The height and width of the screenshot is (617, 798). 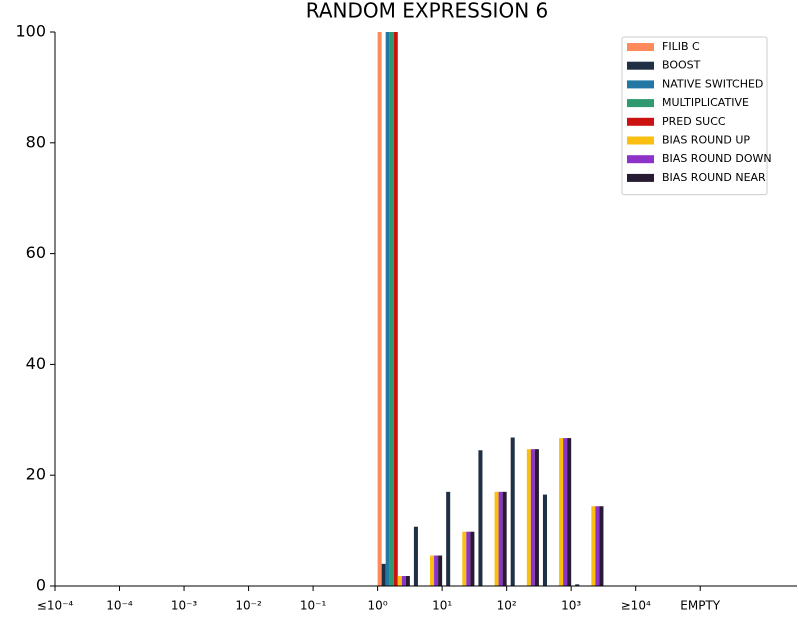 I want to click on x-tick-label: ≤10⁻⁴, so click(x=55, y=606).